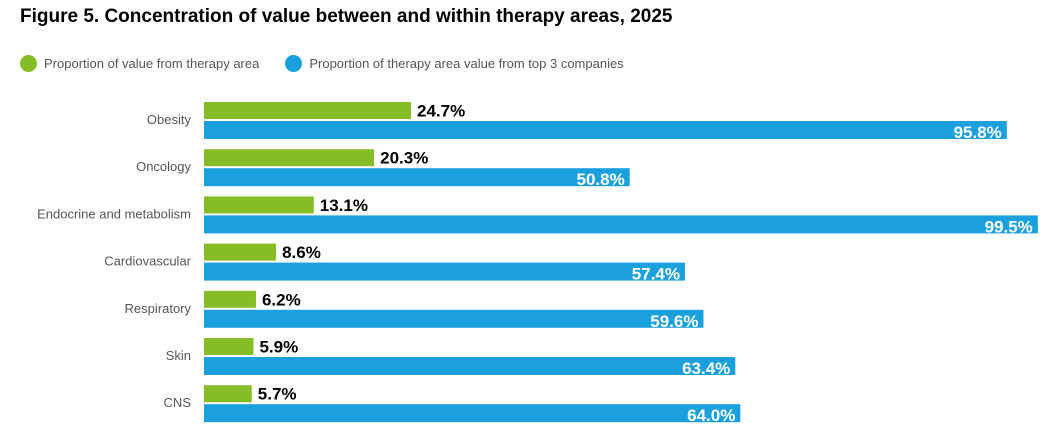  Describe the element at coordinates (278, 347) in the screenshot. I see `data-label-therapy-area-share: 5.9%` at that location.